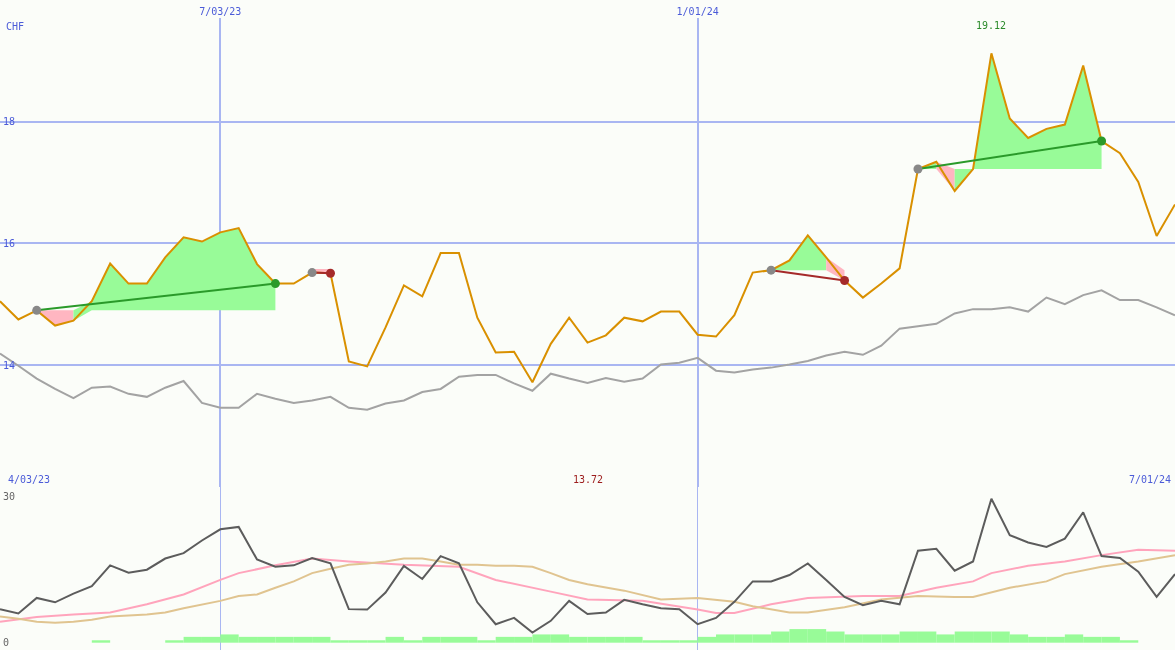 The height and width of the screenshot is (650, 1175). What do you see at coordinates (220, 11) in the screenshot?
I see `x-tick-label: 7/03/23` at bounding box center [220, 11].